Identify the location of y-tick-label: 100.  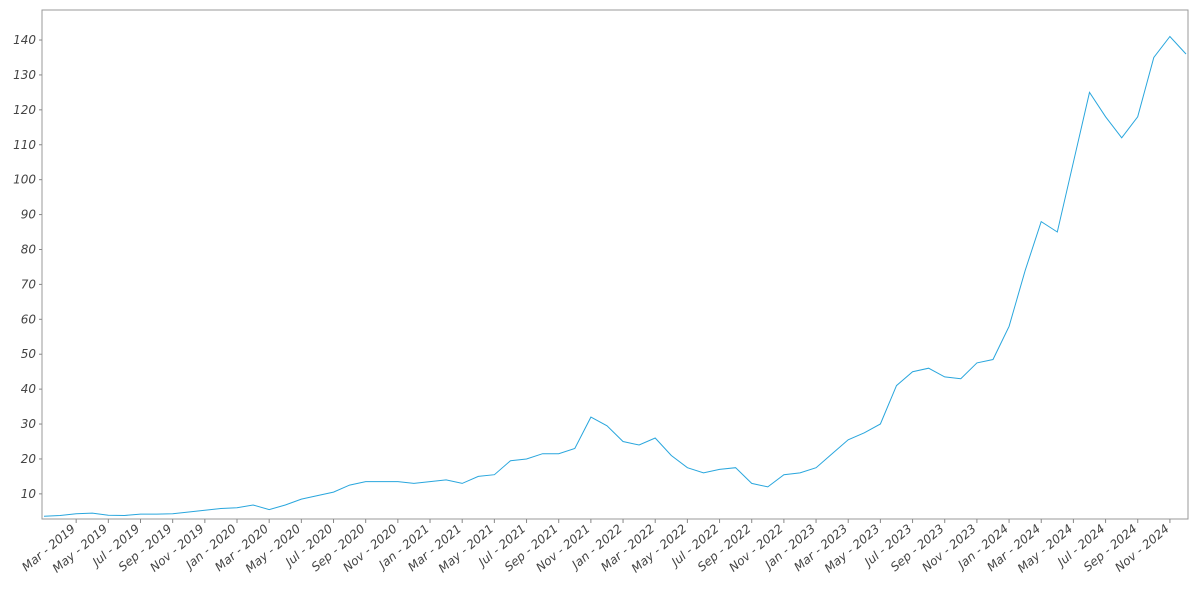
(24, 180).